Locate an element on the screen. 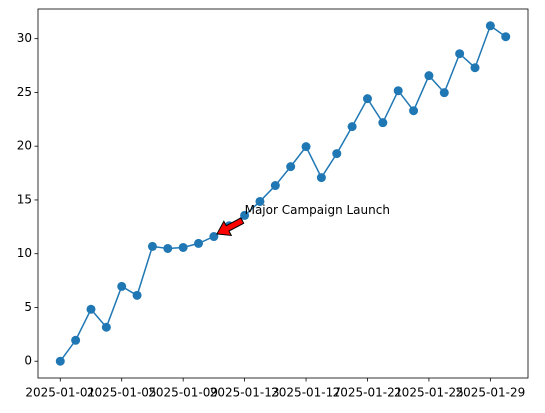 The height and width of the screenshot is (413, 545). y-tick-label: 30 is located at coordinates (24, 38).